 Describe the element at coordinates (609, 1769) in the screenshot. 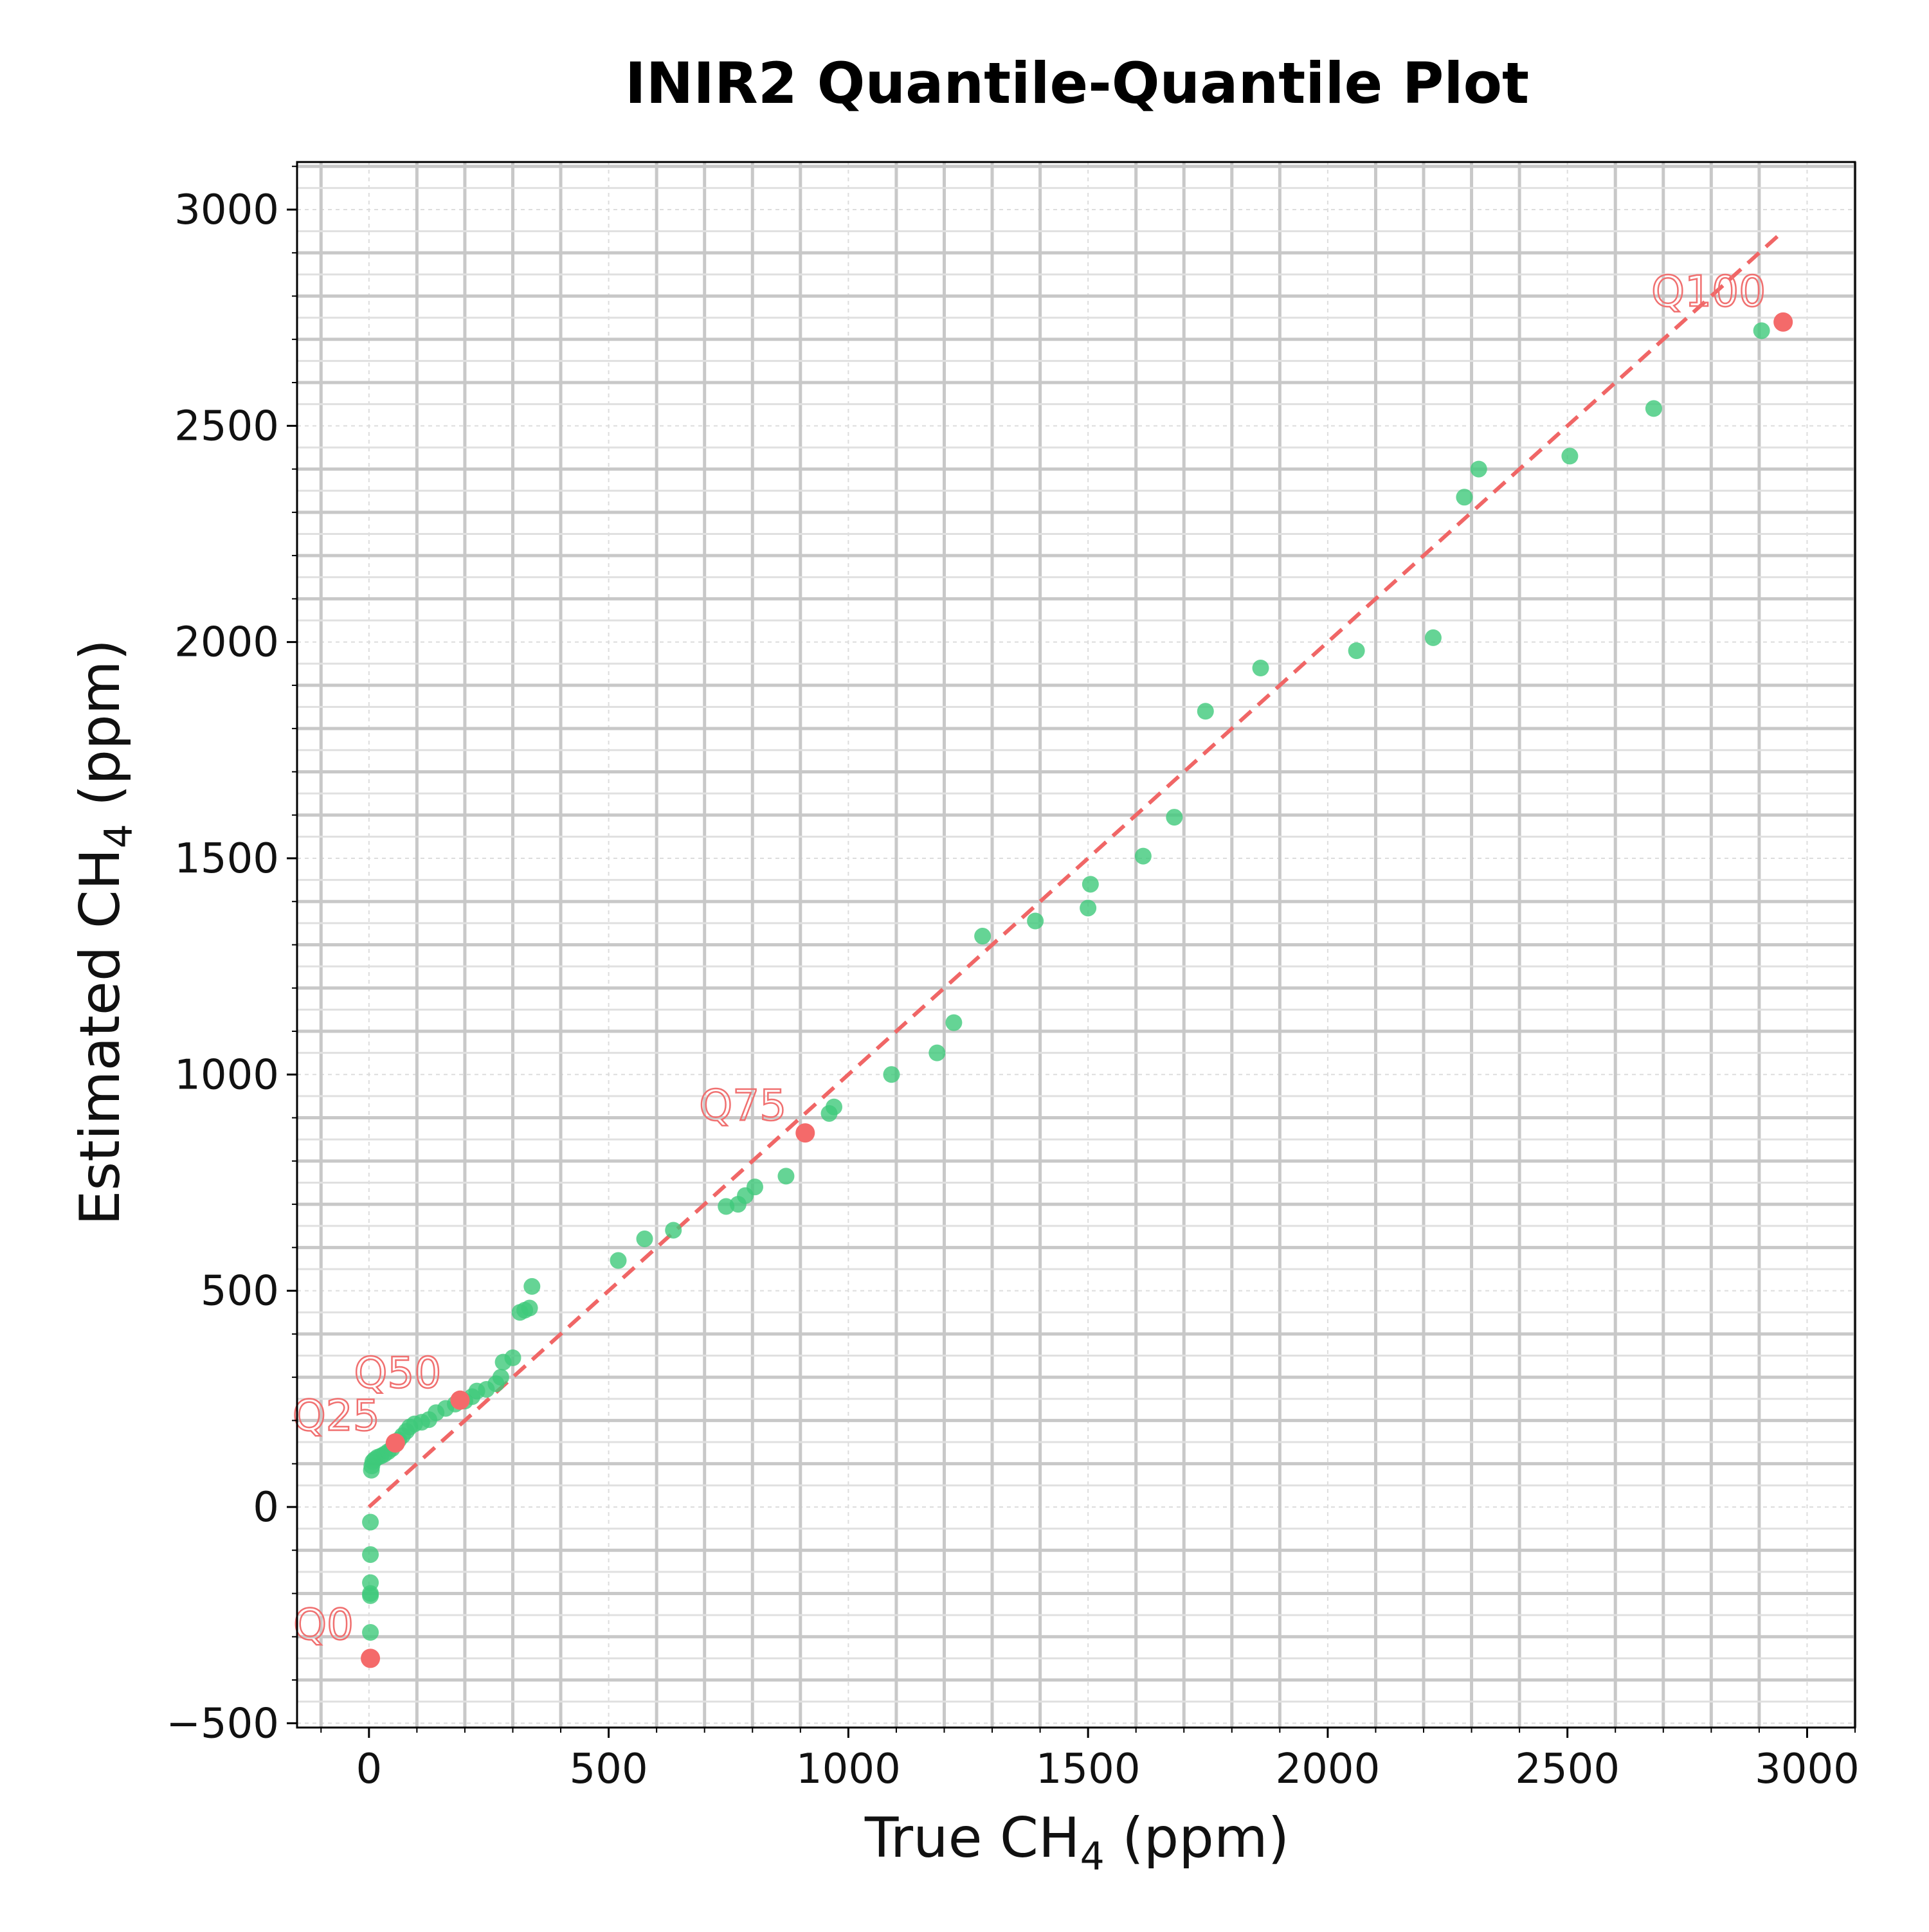

I see `x-tick-label: 500` at that location.